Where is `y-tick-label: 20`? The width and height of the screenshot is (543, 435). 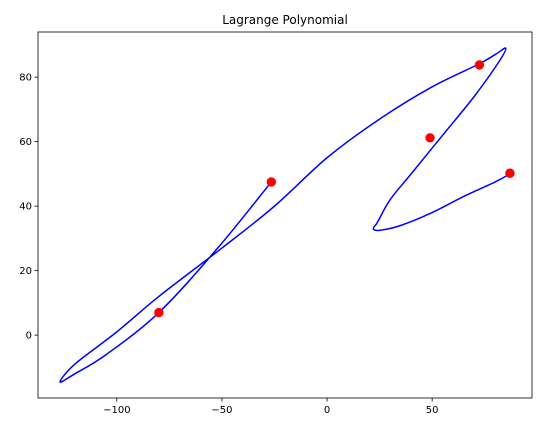 y-tick-label: 20 is located at coordinates (25, 271).